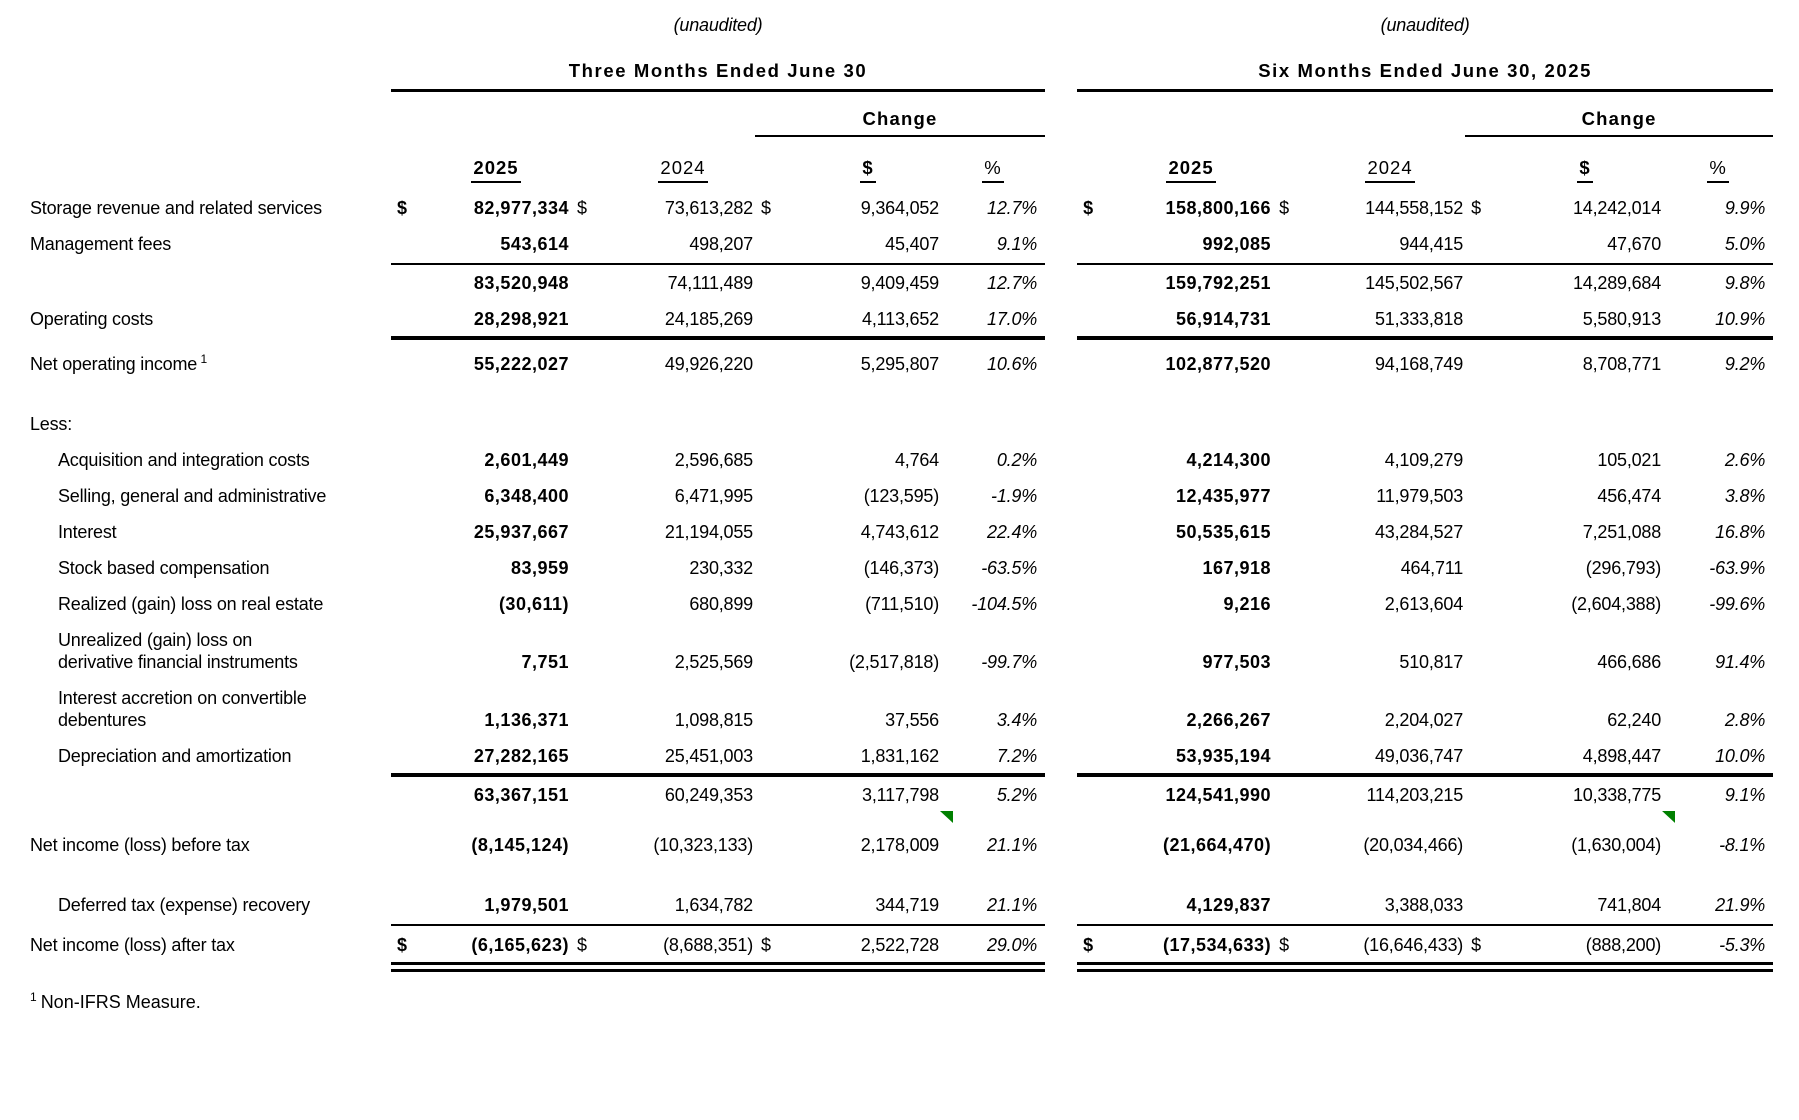  What do you see at coordinates (1740, 532) in the screenshot?
I see `percent-change-six-months: 16.8%` at bounding box center [1740, 532].